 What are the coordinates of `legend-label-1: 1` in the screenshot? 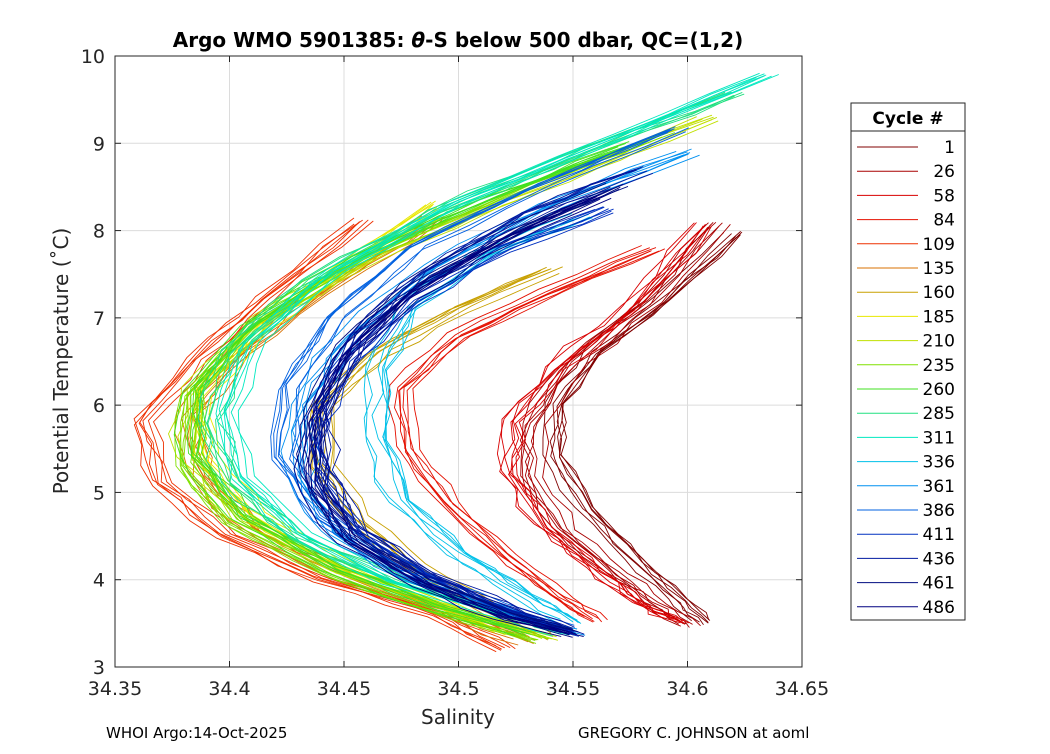 It's located at (949, 148).